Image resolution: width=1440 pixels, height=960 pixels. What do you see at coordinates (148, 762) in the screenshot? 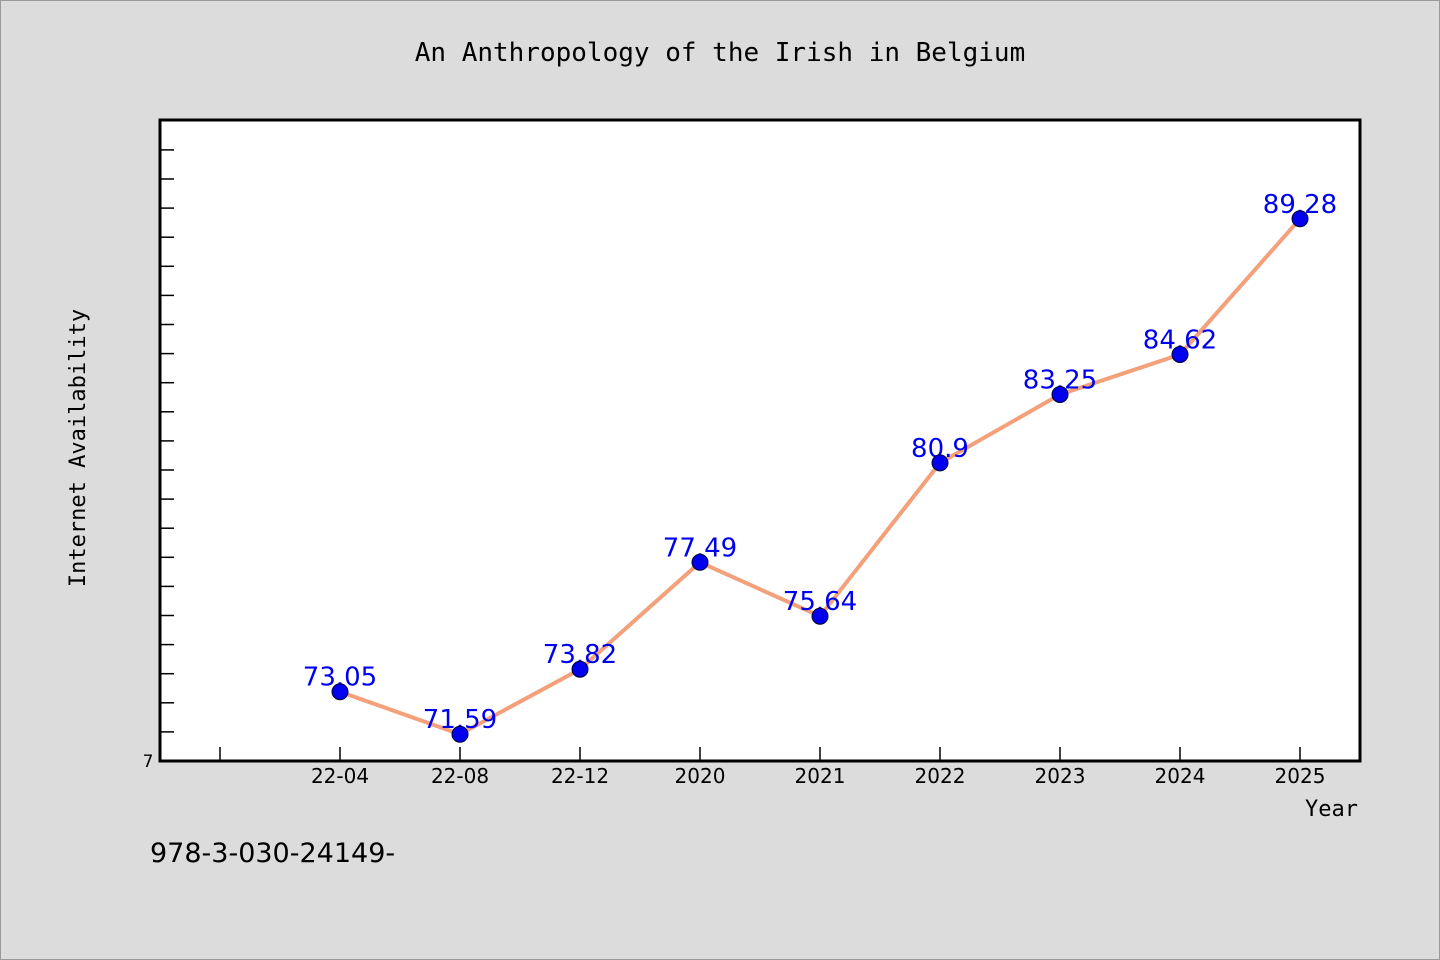
I see `y-tick-label: 7` at bounding box center [148, 762].